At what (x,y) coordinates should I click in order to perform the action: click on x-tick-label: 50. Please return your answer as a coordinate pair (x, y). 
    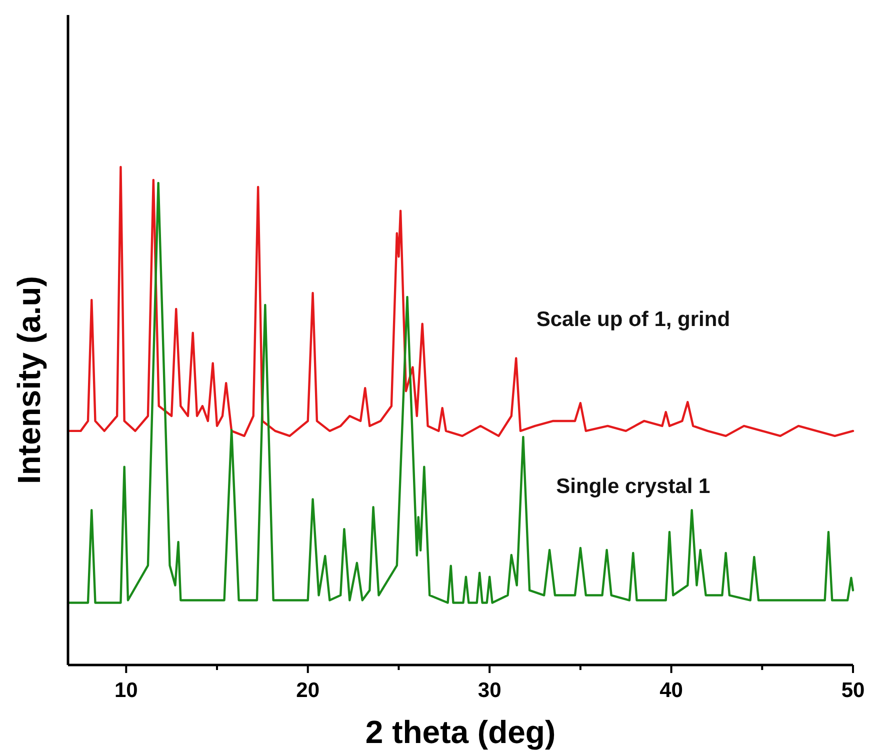
    Looking at the image, I should click on (853, 690).